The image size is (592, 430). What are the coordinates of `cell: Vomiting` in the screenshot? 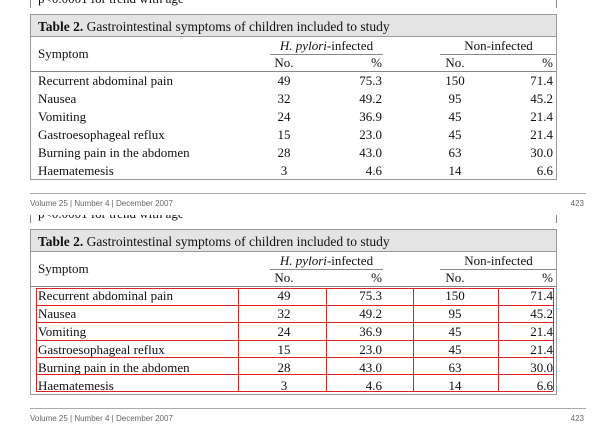 It's located at (62, 331).